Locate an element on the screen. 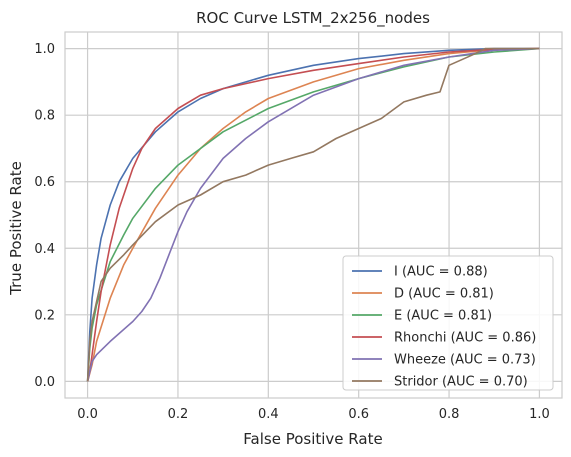  legend-label-i: I (AUC = 0.88) is located at coordinates (441, 272).